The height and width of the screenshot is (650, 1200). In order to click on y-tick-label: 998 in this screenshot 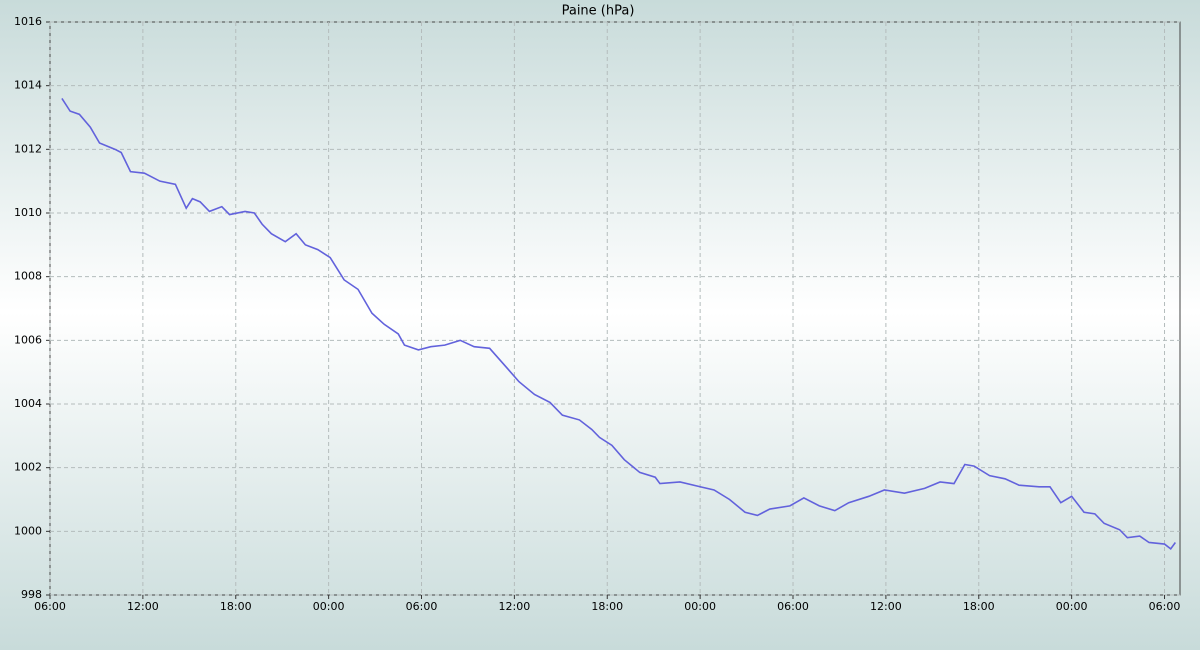, I will do `click(31, 594)`.